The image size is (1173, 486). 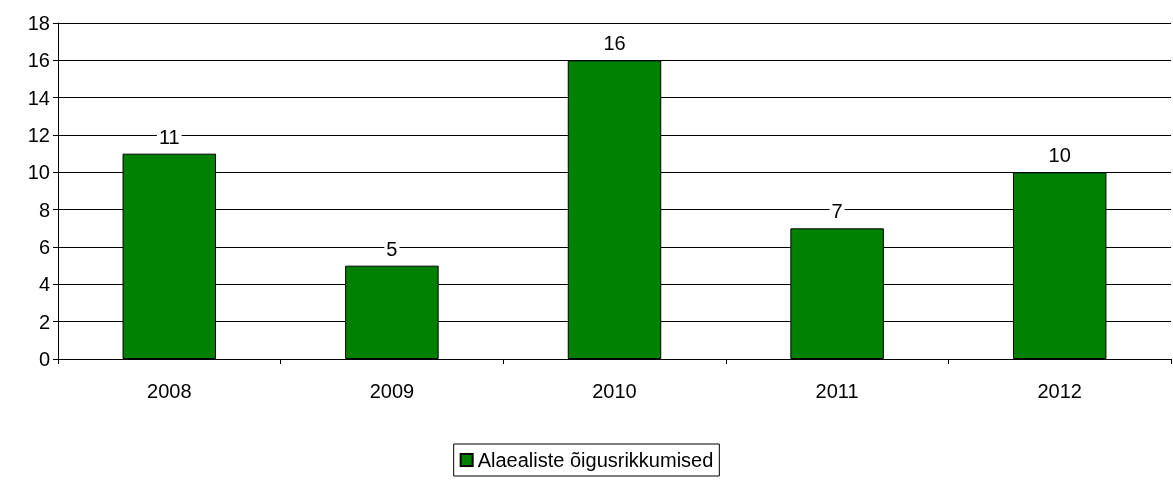 What do you see at coordinates (44, 247) in the screenshot?
I see `y-tick-label: 6` at bounding box center [44, 247].